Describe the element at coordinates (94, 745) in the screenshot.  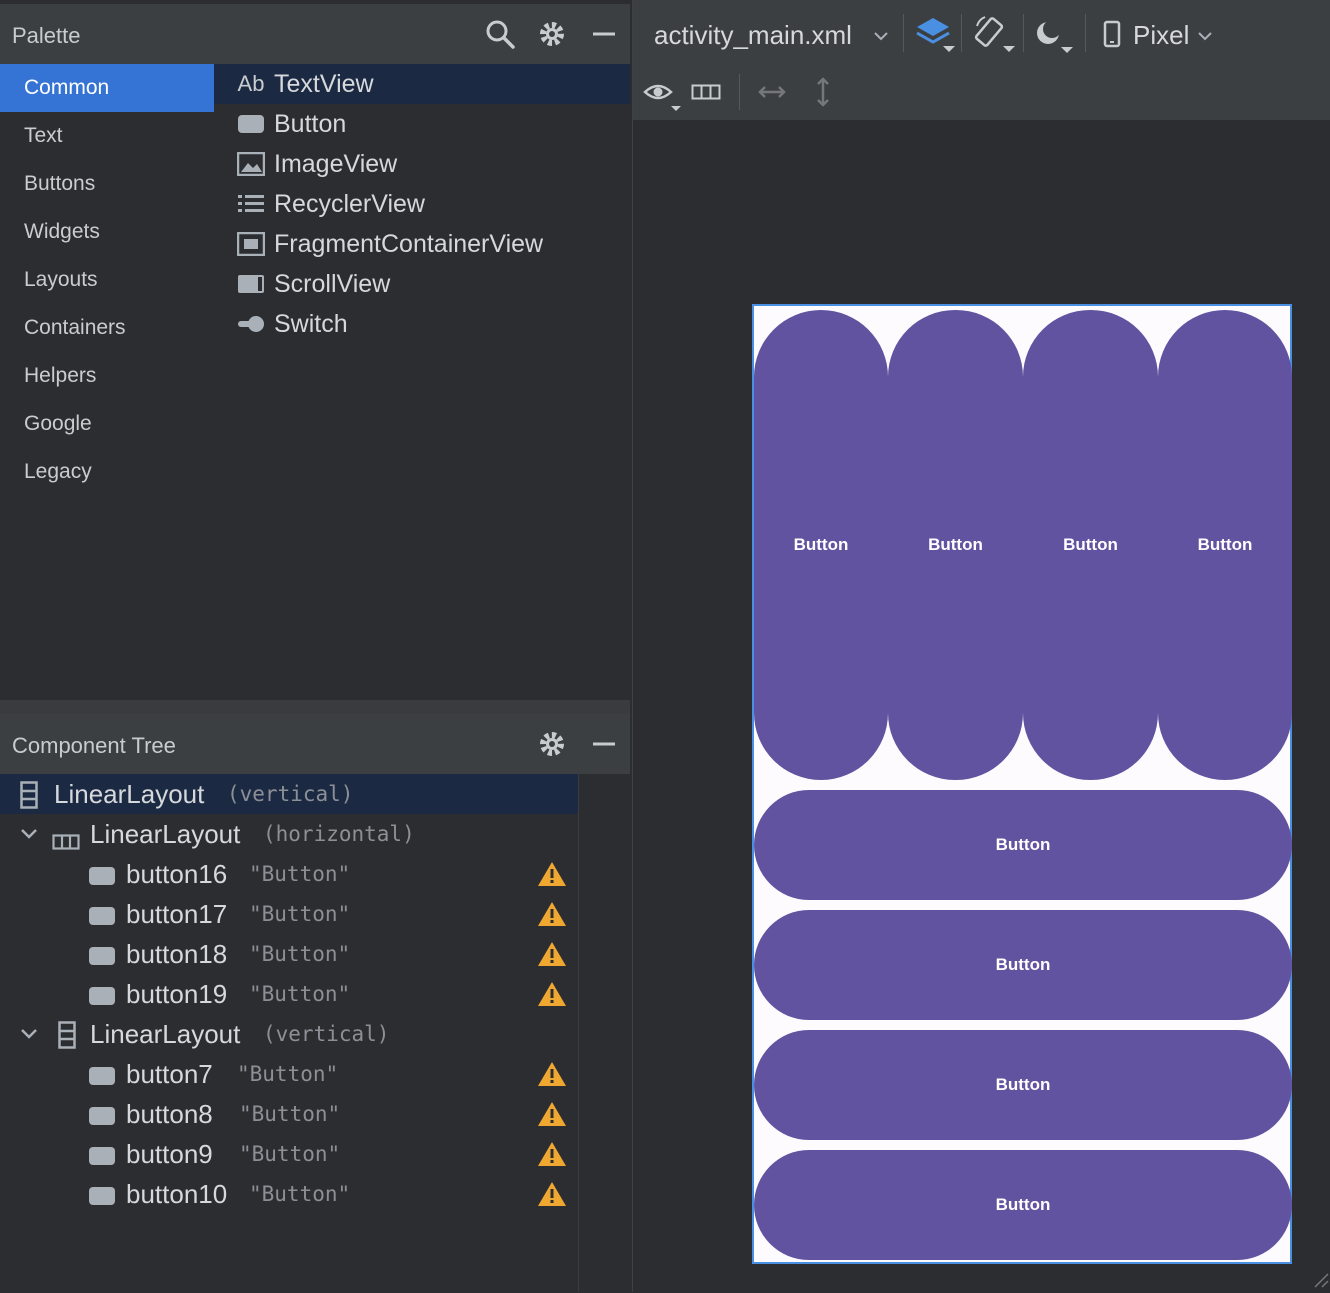
I see `component-tree-title: Component Tree` at that location.